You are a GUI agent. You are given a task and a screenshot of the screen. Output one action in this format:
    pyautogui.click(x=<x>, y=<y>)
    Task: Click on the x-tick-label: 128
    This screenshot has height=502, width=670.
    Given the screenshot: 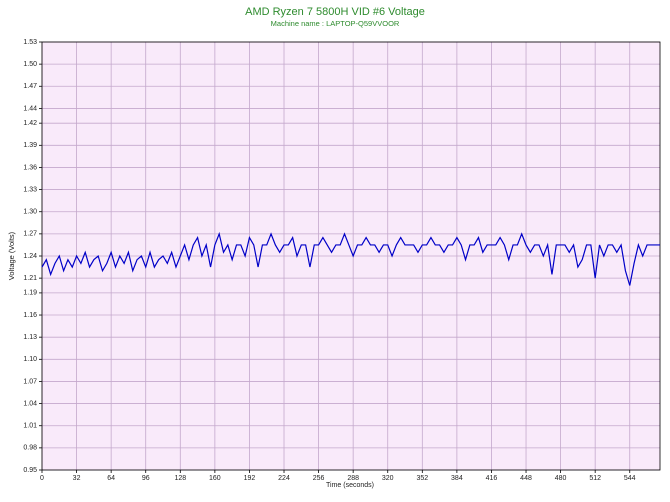 What is the action you would take?
    pyautogui.click(x=180, y=478)
    